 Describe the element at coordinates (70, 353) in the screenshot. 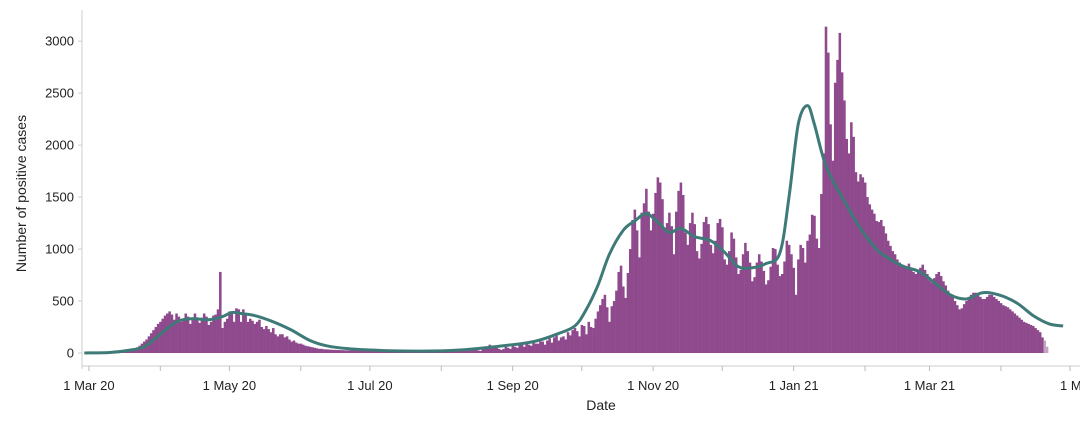

I see `y-tick-label: 0` at that location.